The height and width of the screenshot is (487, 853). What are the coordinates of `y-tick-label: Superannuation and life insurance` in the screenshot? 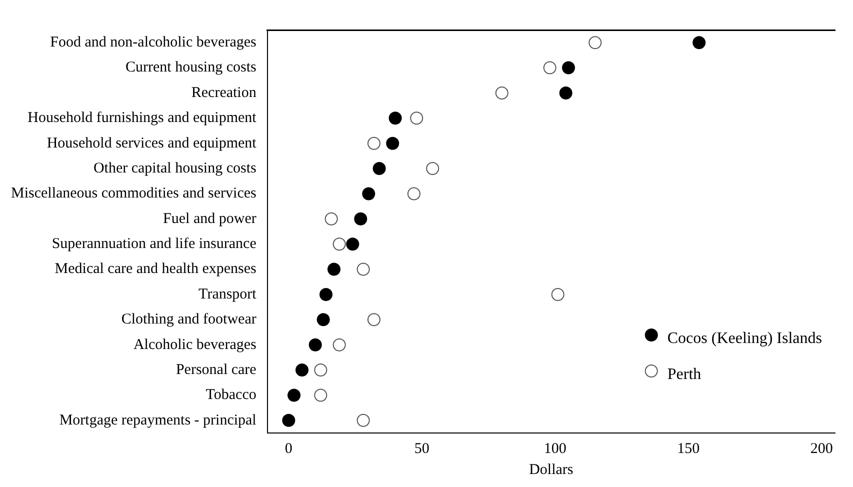 It's located at (154, 244).